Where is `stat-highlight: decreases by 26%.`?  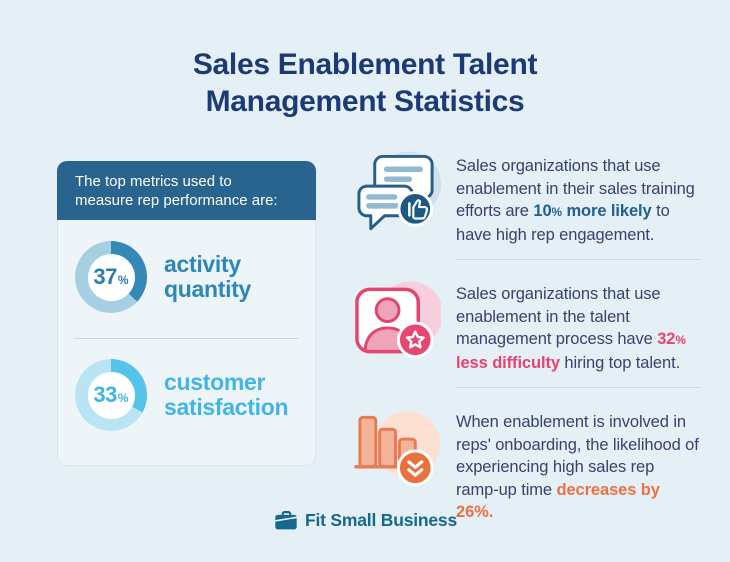
stat-highlight: decreases by 26%. is located at coordinates (558, 501).